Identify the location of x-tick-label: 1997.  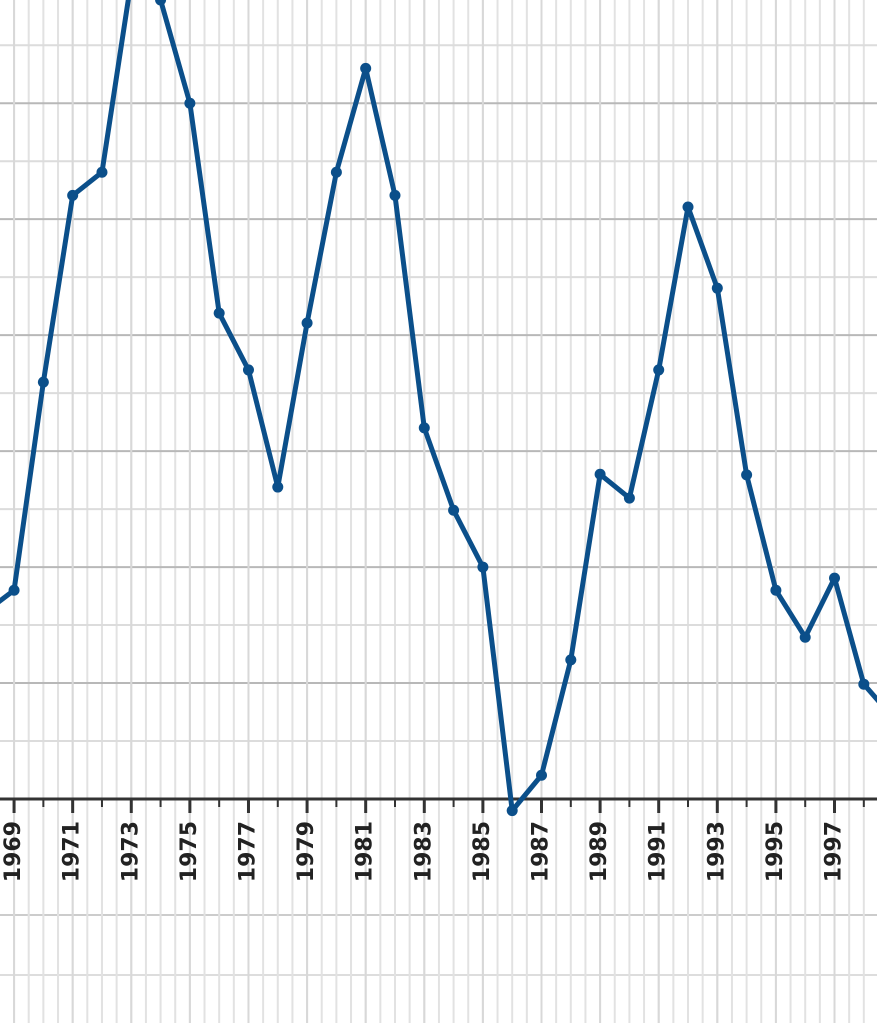
(834, 851).